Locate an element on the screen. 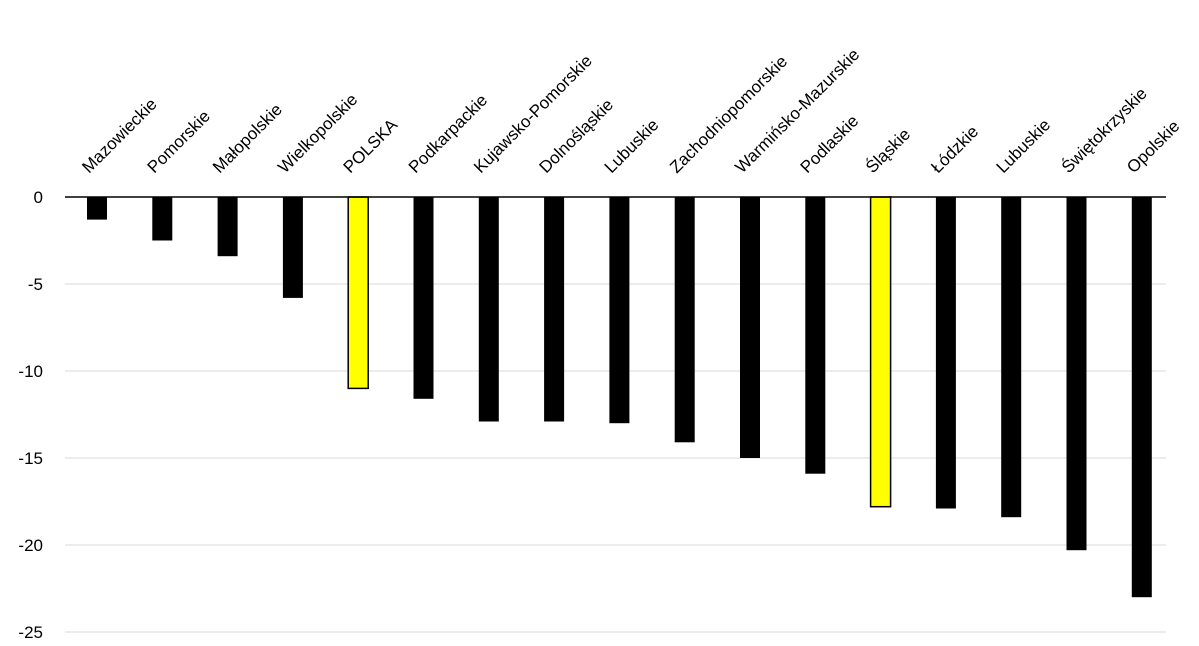  category-label: Warmińsko-Mazurskie is located at coordinates (797, 111).